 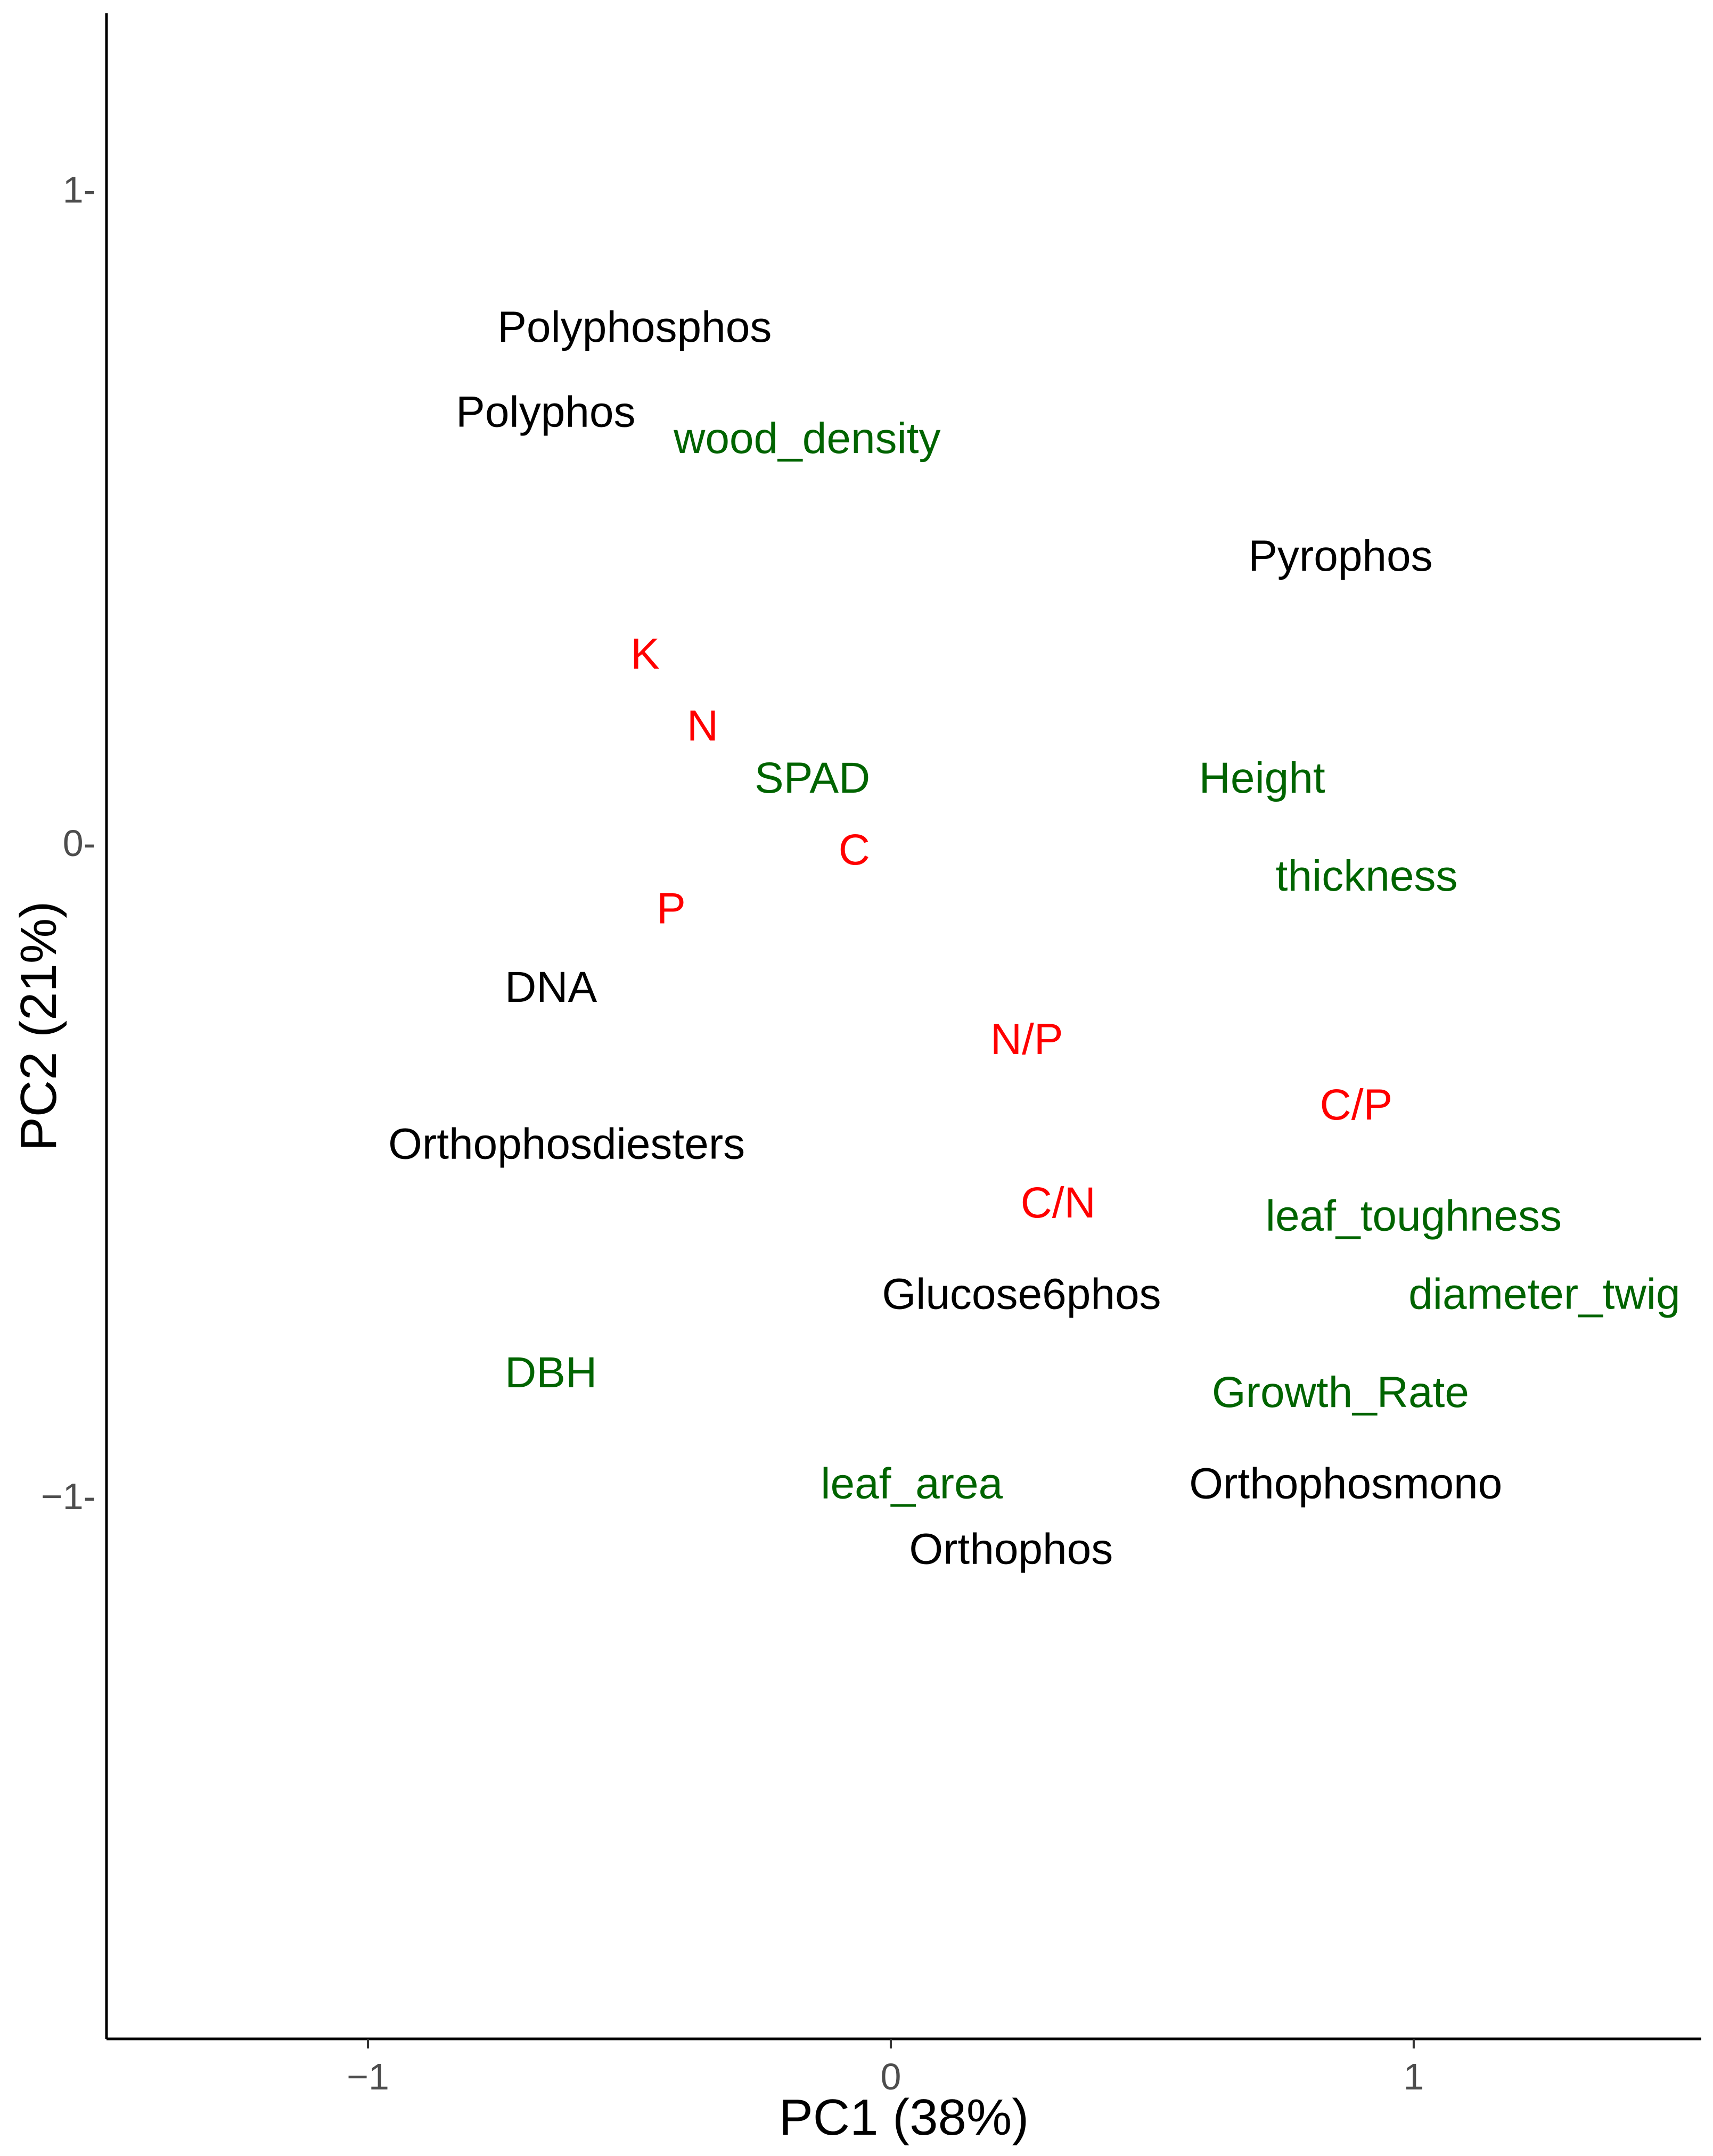 I want to click on point-label: thickness, so click(x=1367, y=876).